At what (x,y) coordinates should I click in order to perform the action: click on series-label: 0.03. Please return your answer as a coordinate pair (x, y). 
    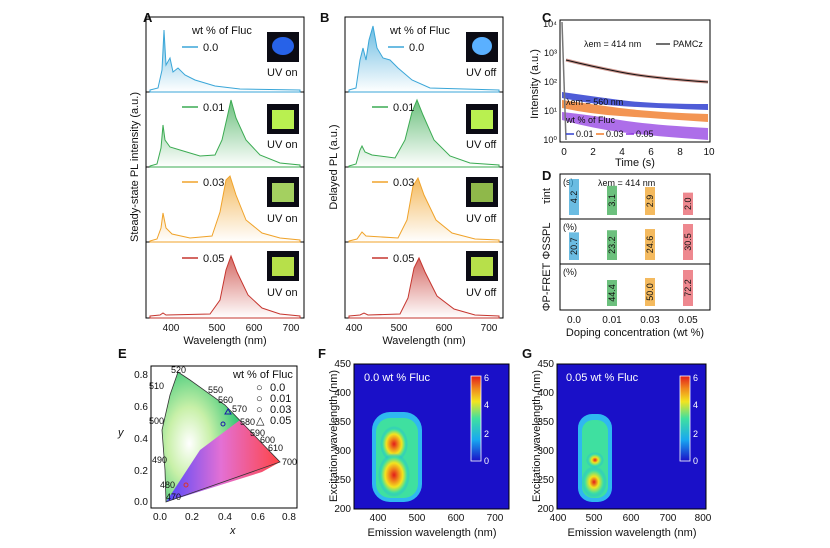
    Looking at the image, I should click on (403, 183).